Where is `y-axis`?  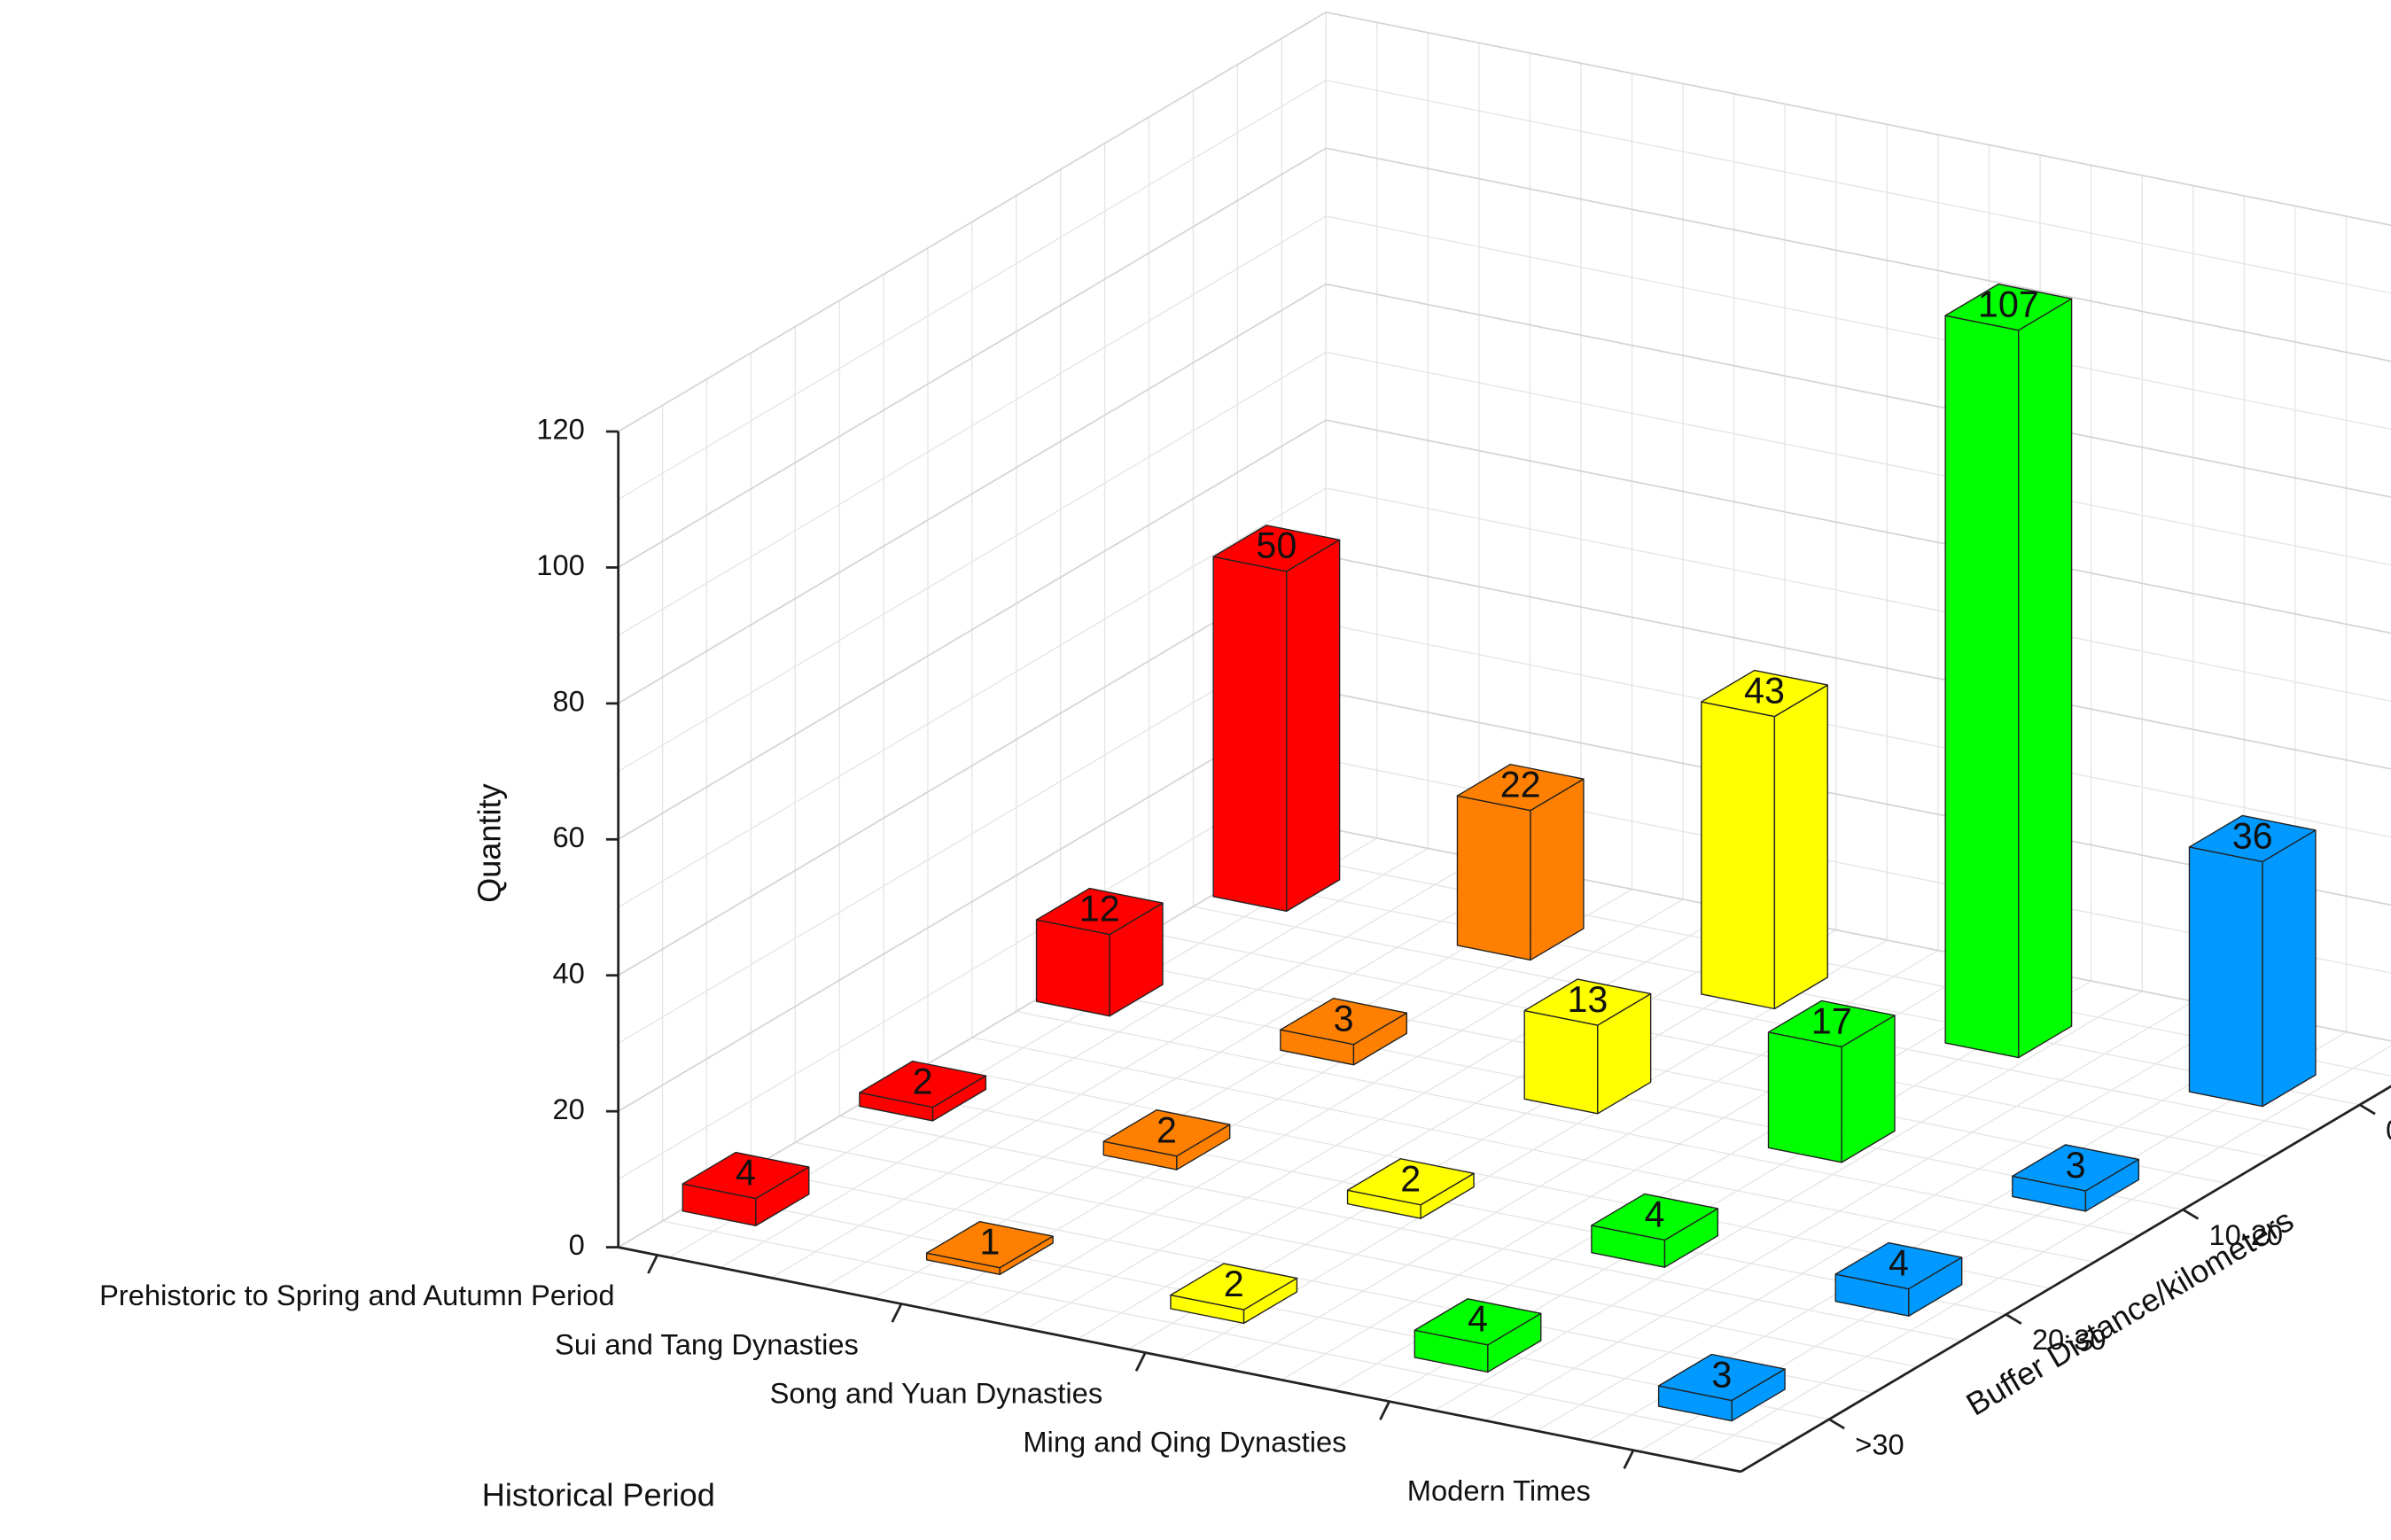
y-axis is located at coordinates (2065, 1279).